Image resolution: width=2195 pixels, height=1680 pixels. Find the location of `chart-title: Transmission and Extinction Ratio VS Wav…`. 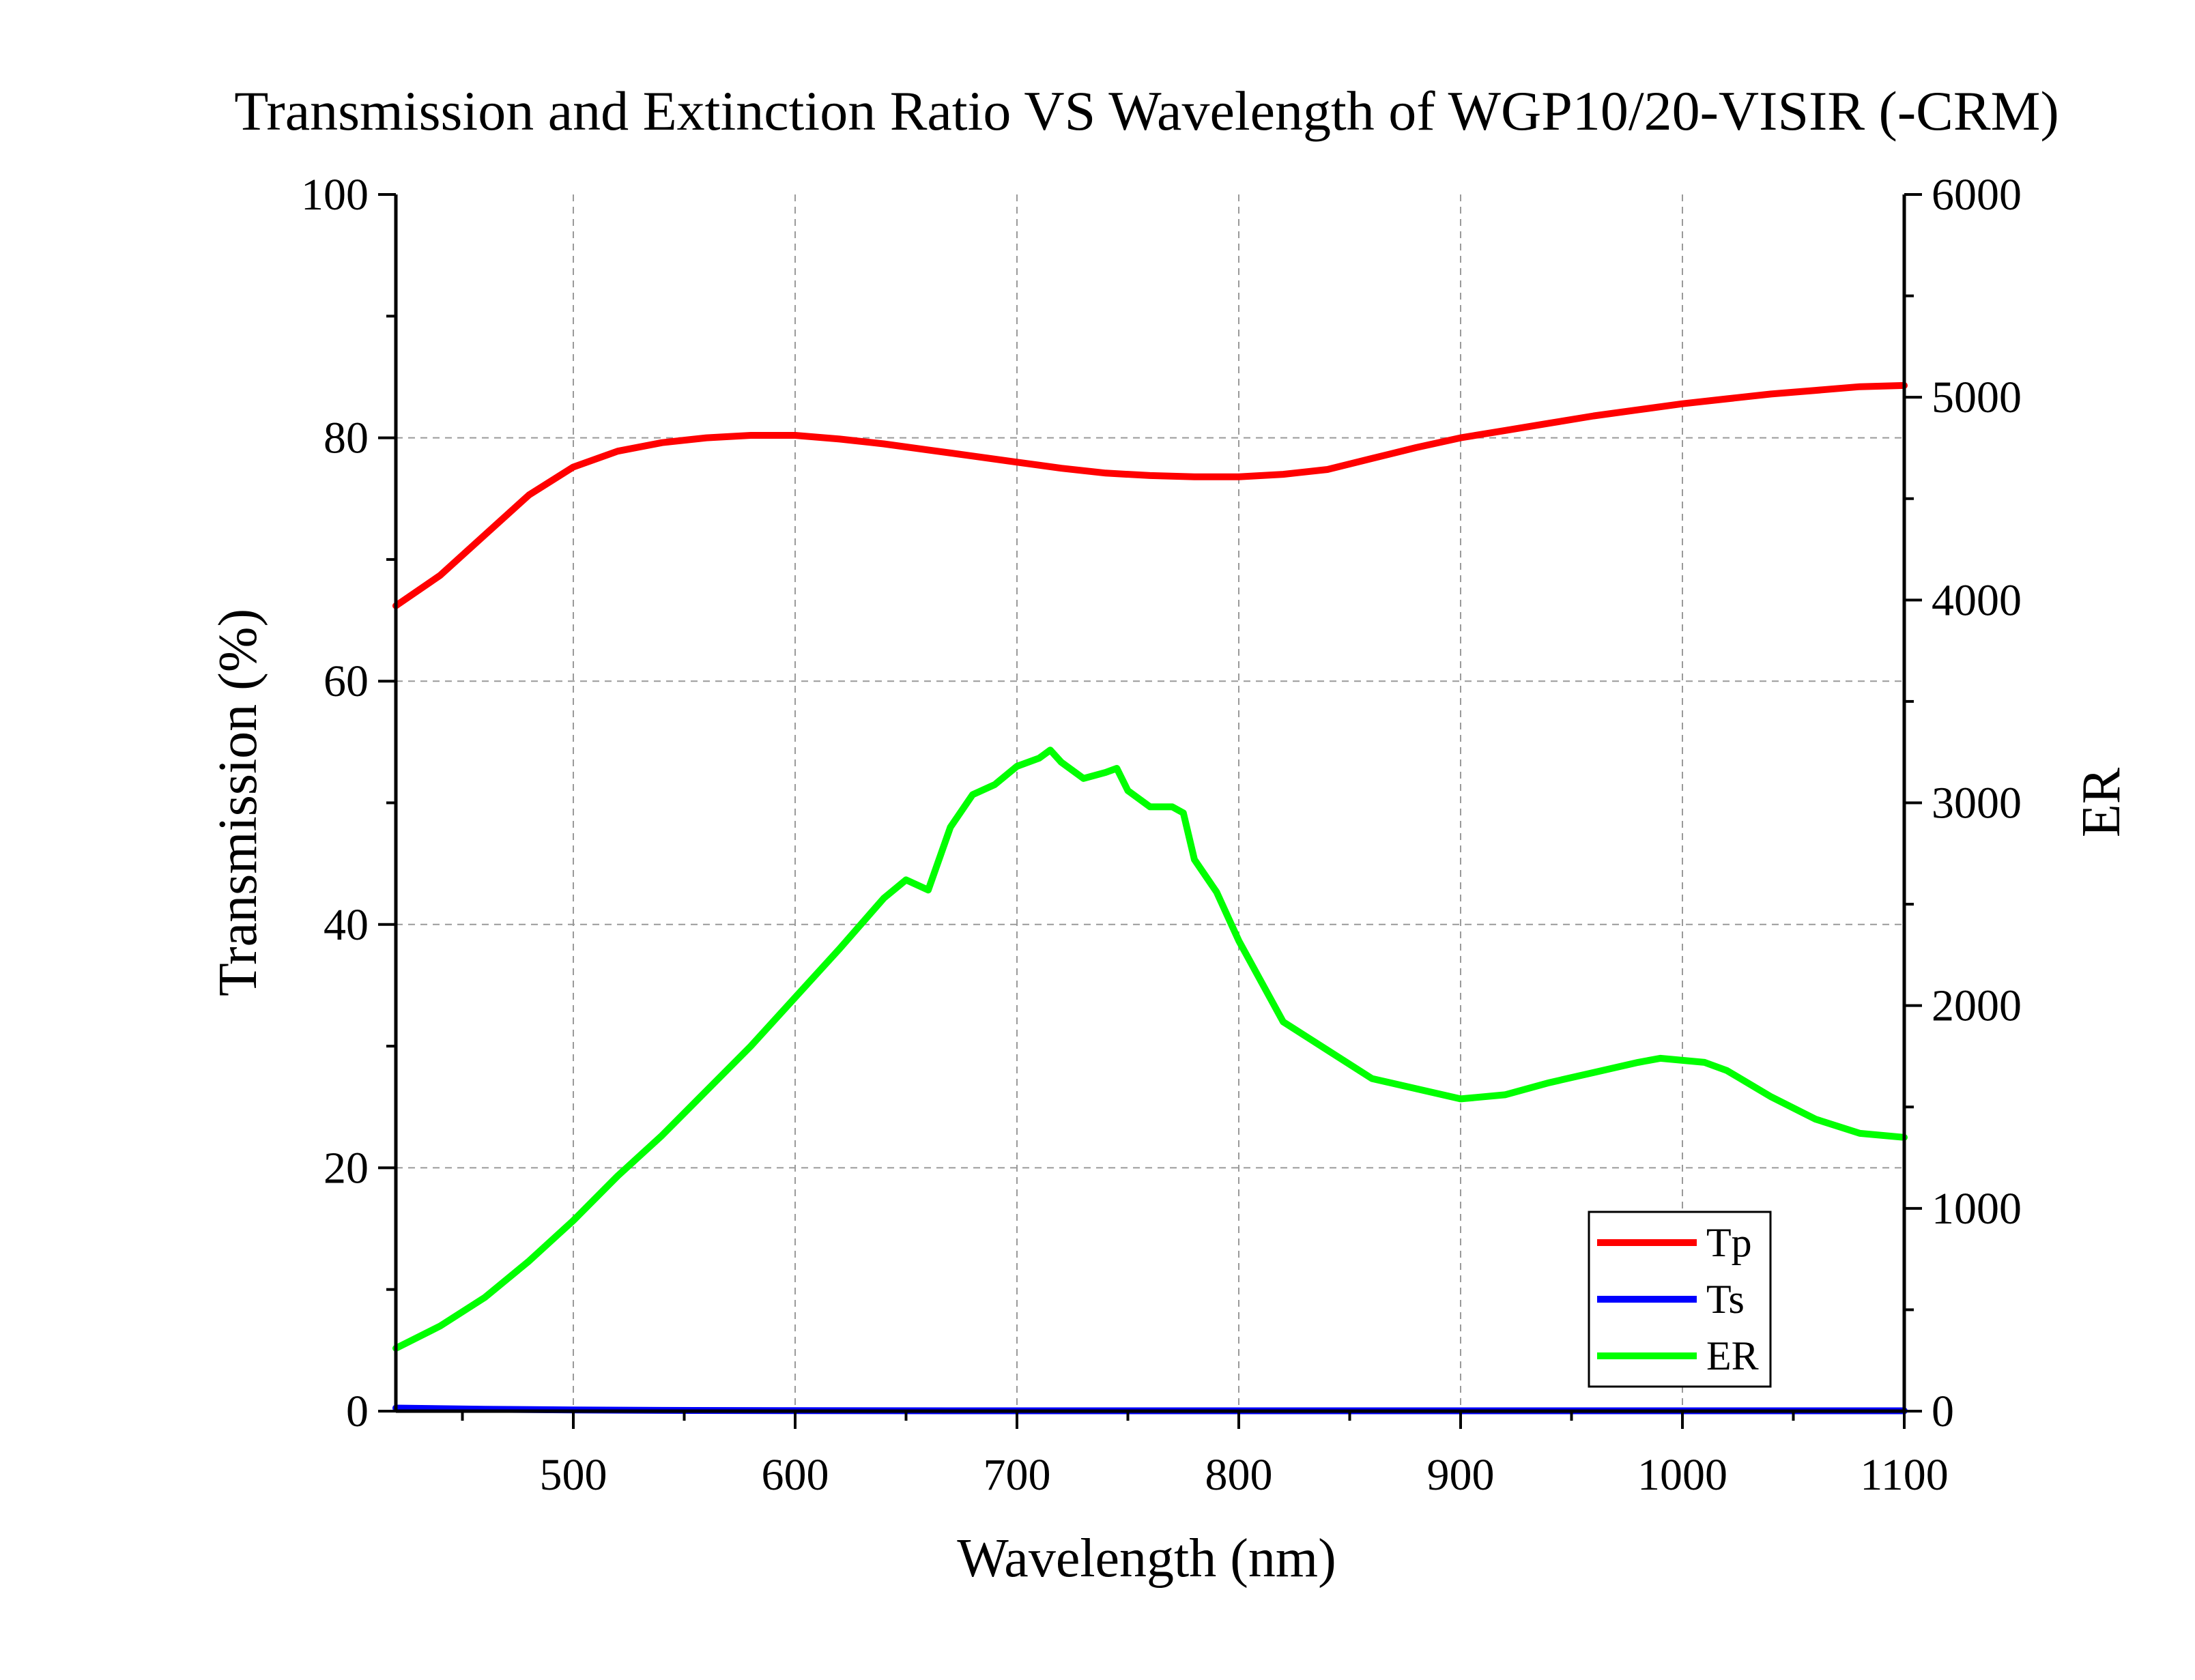

chart-title: Transmission and Extinction Ratio VS Wav… is located at coordinates (1146, 111).